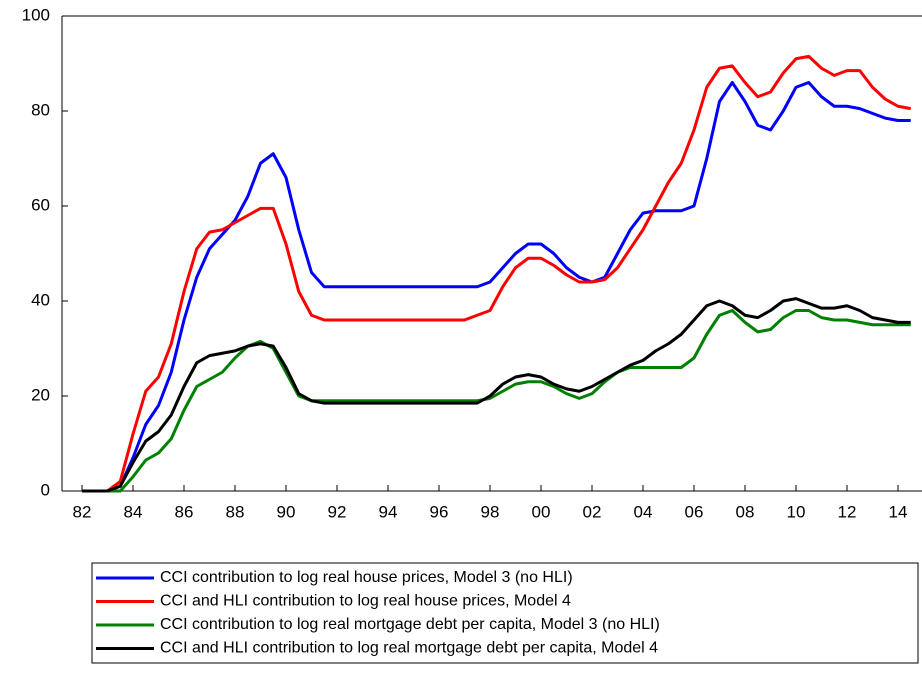 Image resolution: width=922 pixels, height=673 pixels. What do you see at coordinates (82, 511) in the screenshot?
I see `x-tick-label: 82` at bounding box center [82, 511].